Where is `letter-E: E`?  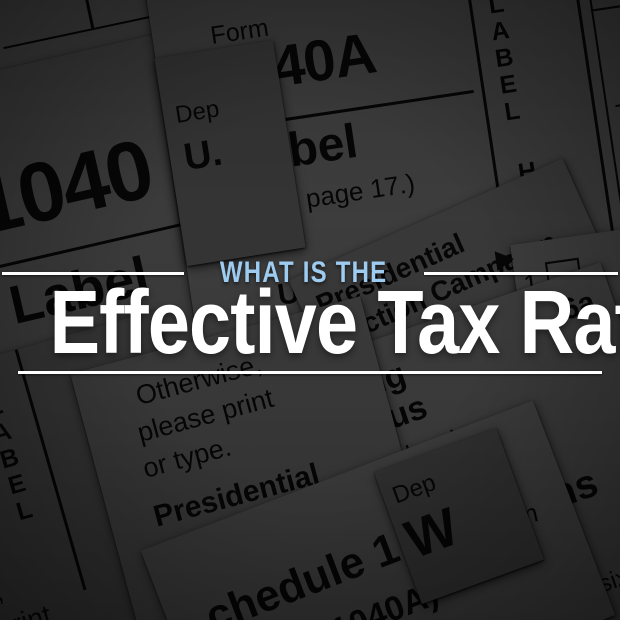 letter-E: E is located at coordinates (508, 84).